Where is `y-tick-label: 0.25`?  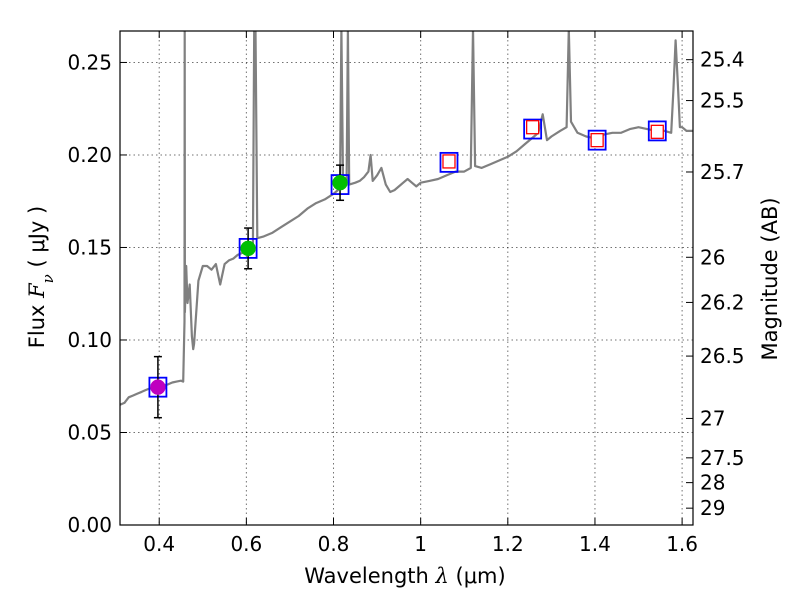
y-tick-label: 0.25 is located at coordinates (89, 62).